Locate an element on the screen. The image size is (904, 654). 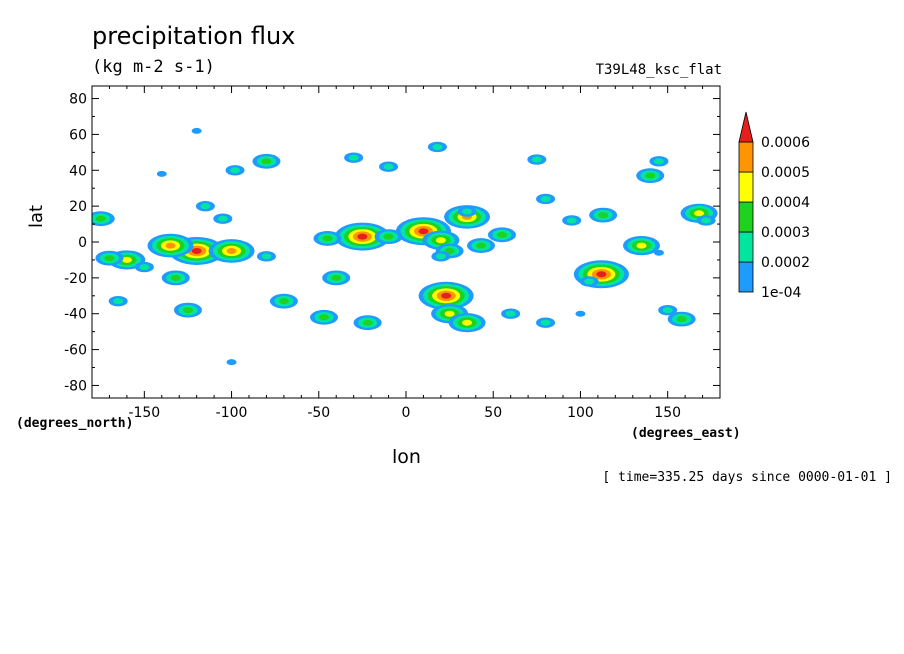
x-tick-label: 0 is located at coordinates (406, 413).